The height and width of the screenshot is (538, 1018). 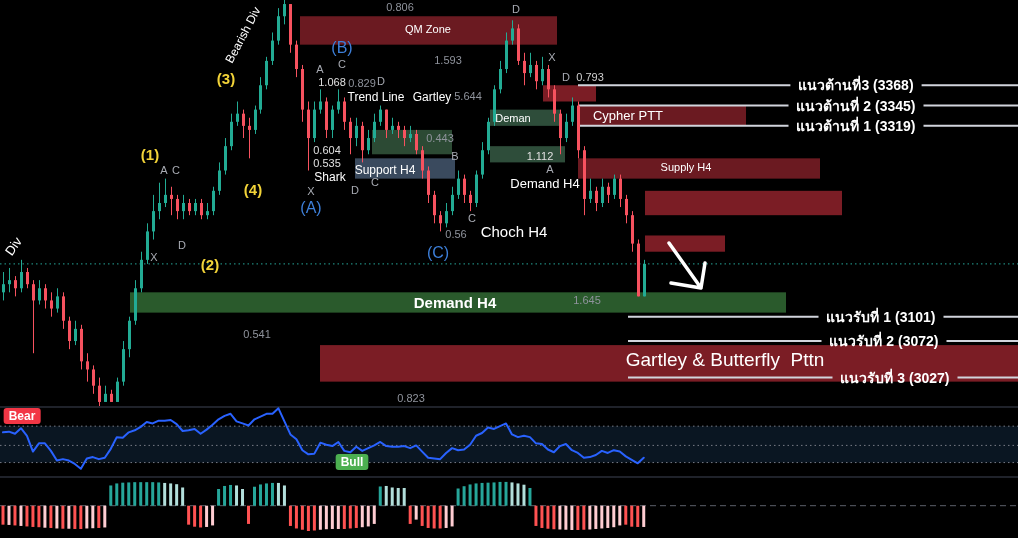 What do you see at coordinates (332, 82) in the screenshot?
I see `annotation: 1.068` at bounding box center [332, 82].